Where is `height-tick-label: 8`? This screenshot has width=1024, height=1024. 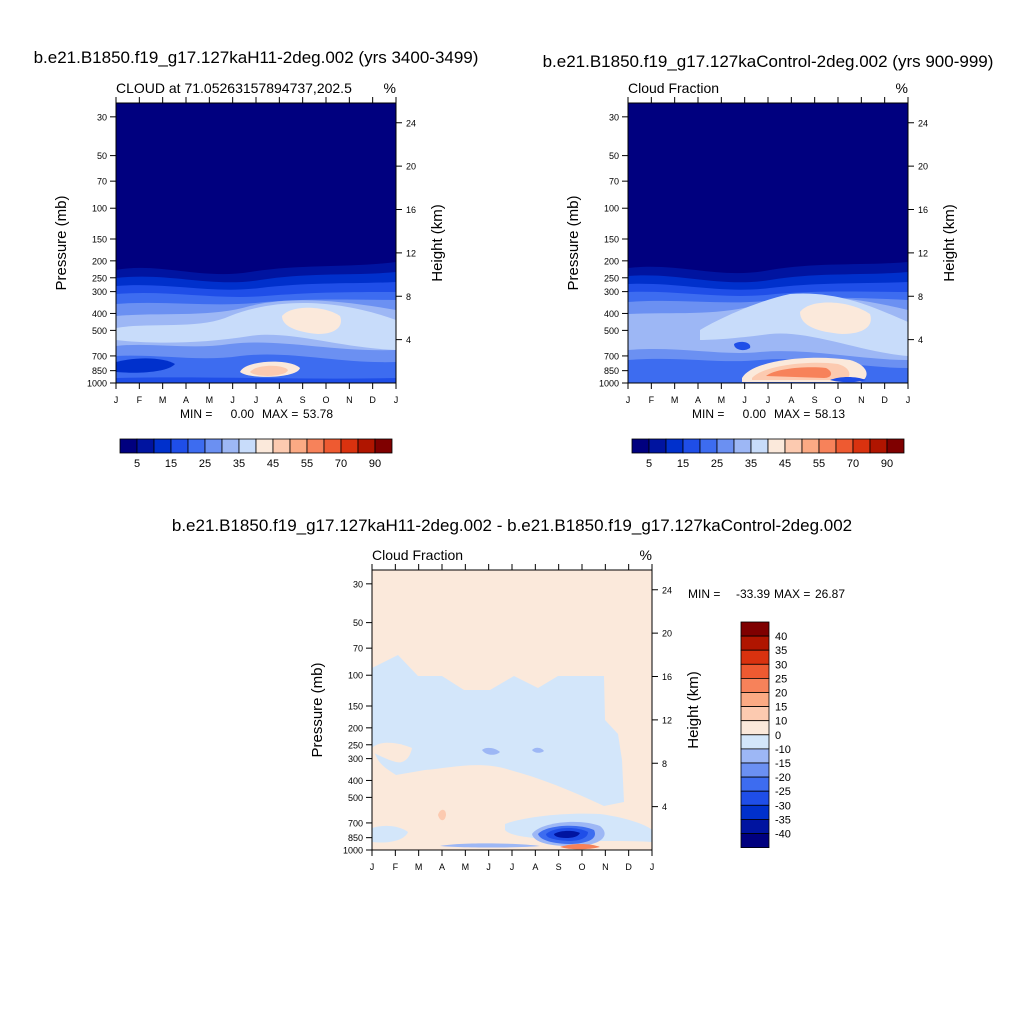 height-tick-label: 8 is located at coordinates (664, 764).